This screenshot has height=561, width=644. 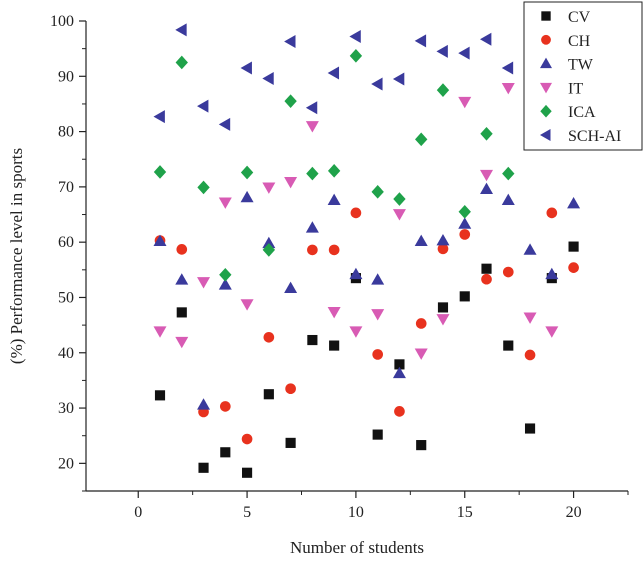 What do you see at coordinates (66, 463) in the screenshot?
I see `y-tick-label: 20` at bounding box center [66, 463].